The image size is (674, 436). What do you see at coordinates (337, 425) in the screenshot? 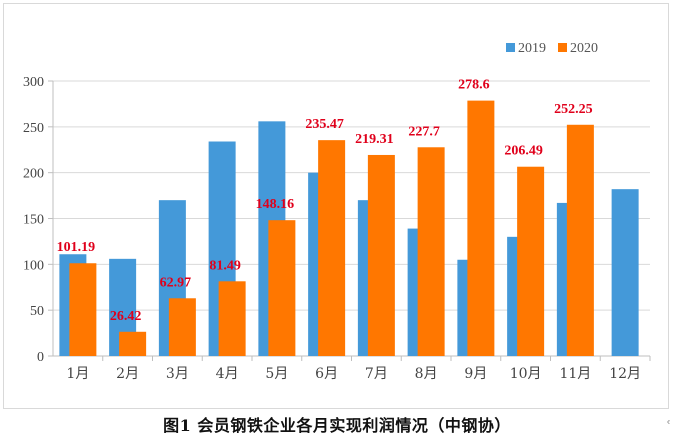
I see `figure-caption: 图1 会员钢铁企业各月实现利润情况（中钢协）` at bounding box center [337, 425].